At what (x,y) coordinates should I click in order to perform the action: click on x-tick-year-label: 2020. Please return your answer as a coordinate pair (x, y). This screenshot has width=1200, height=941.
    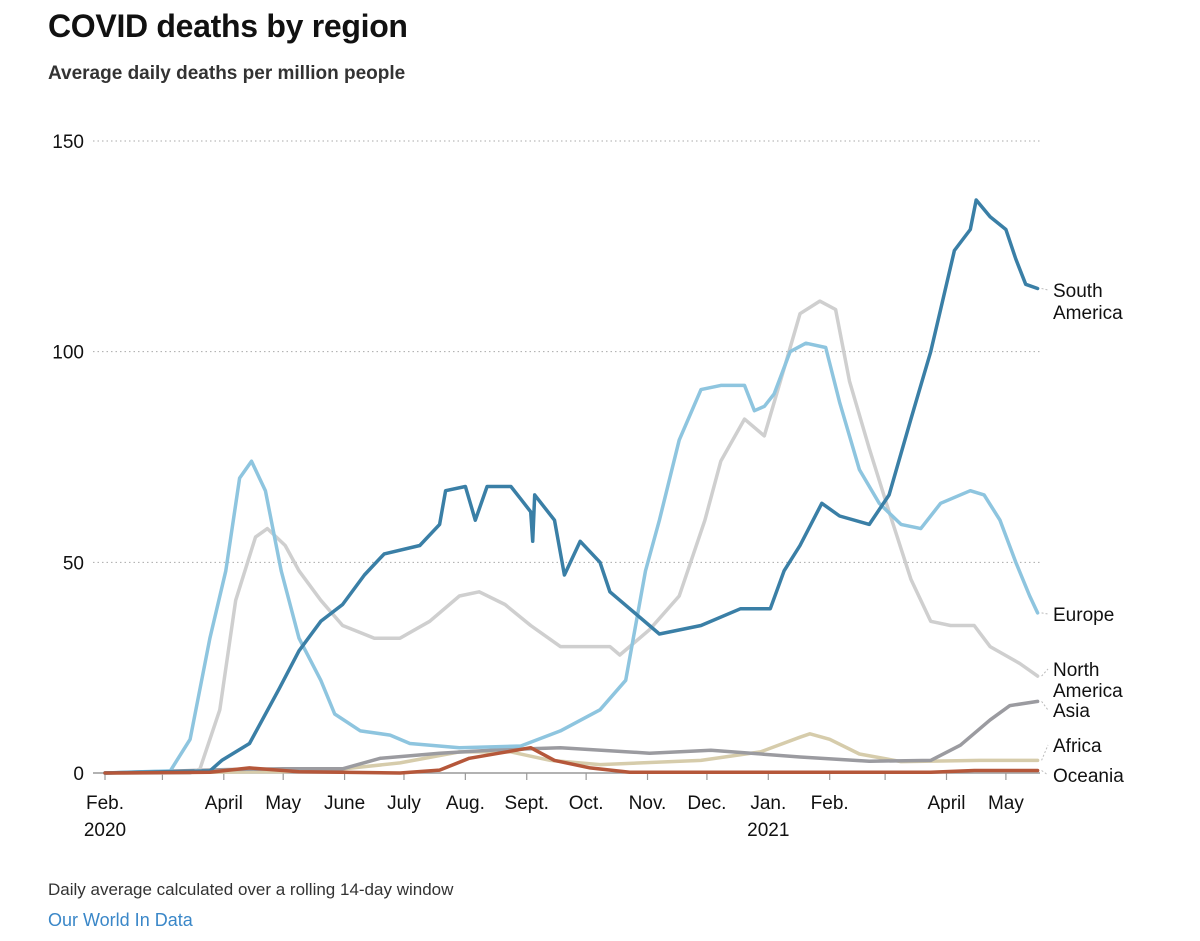
    Looking at the image, I should click on (105, 830).